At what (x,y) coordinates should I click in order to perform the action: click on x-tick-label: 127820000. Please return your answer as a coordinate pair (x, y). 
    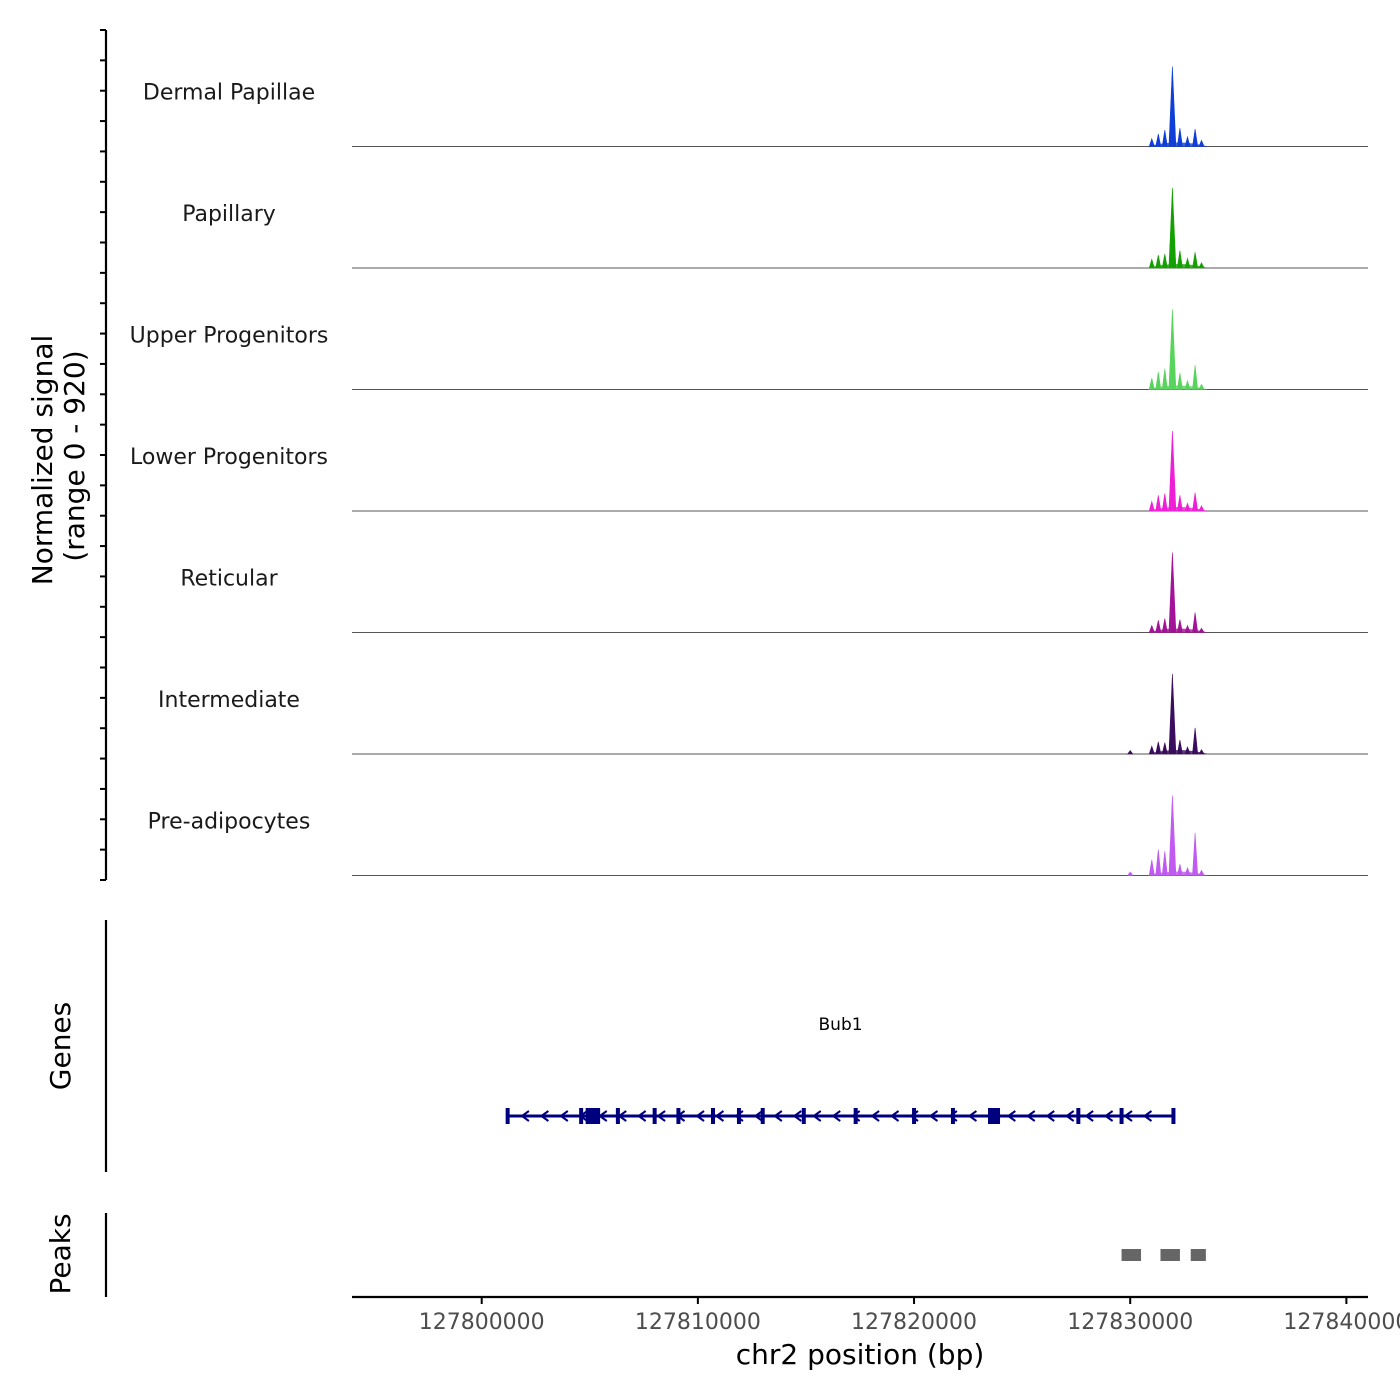
    Looking at the image, I should click on (914, 1322).